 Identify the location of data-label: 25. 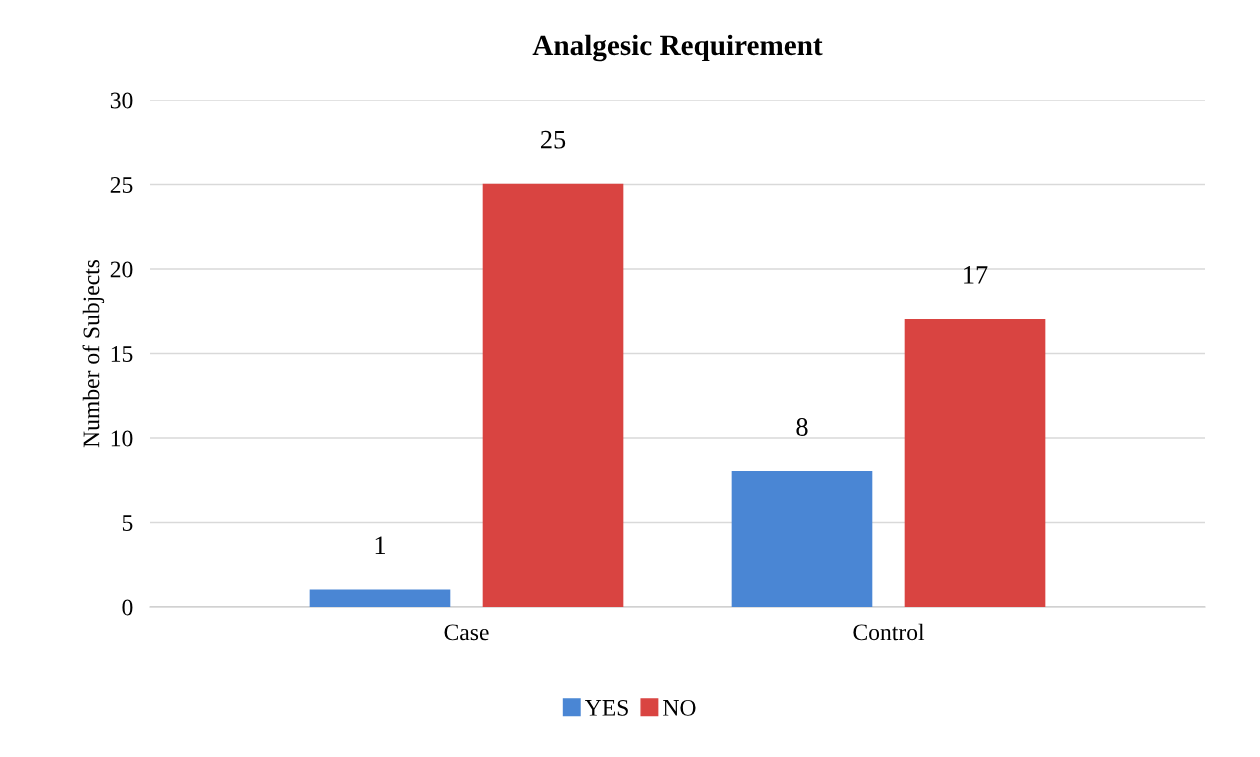
(553, 139).